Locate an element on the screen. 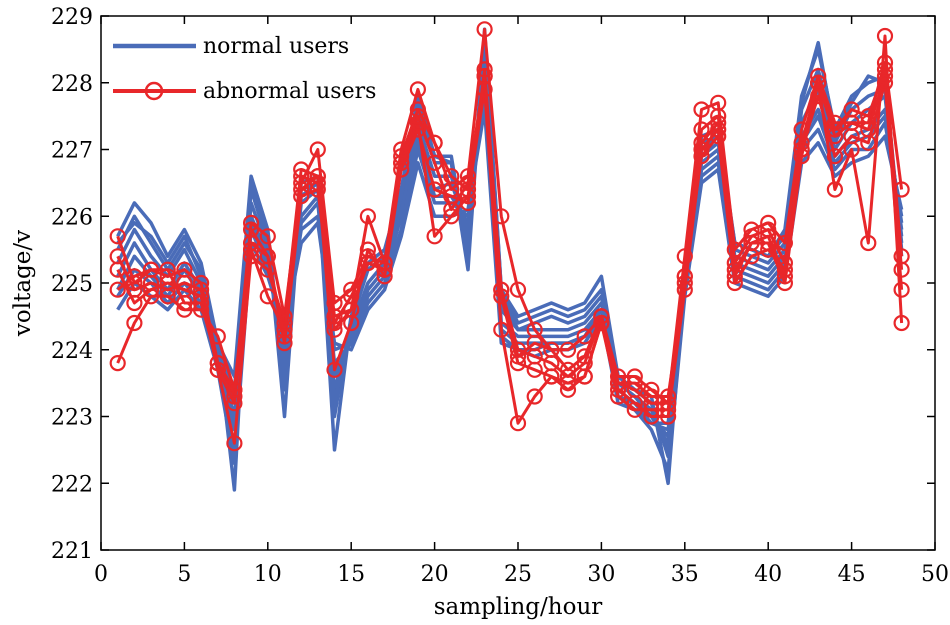 Image resolution: width=950 pixels, height=625 pixels. y-tick-label: 222 is located at coordinates (72, 484).